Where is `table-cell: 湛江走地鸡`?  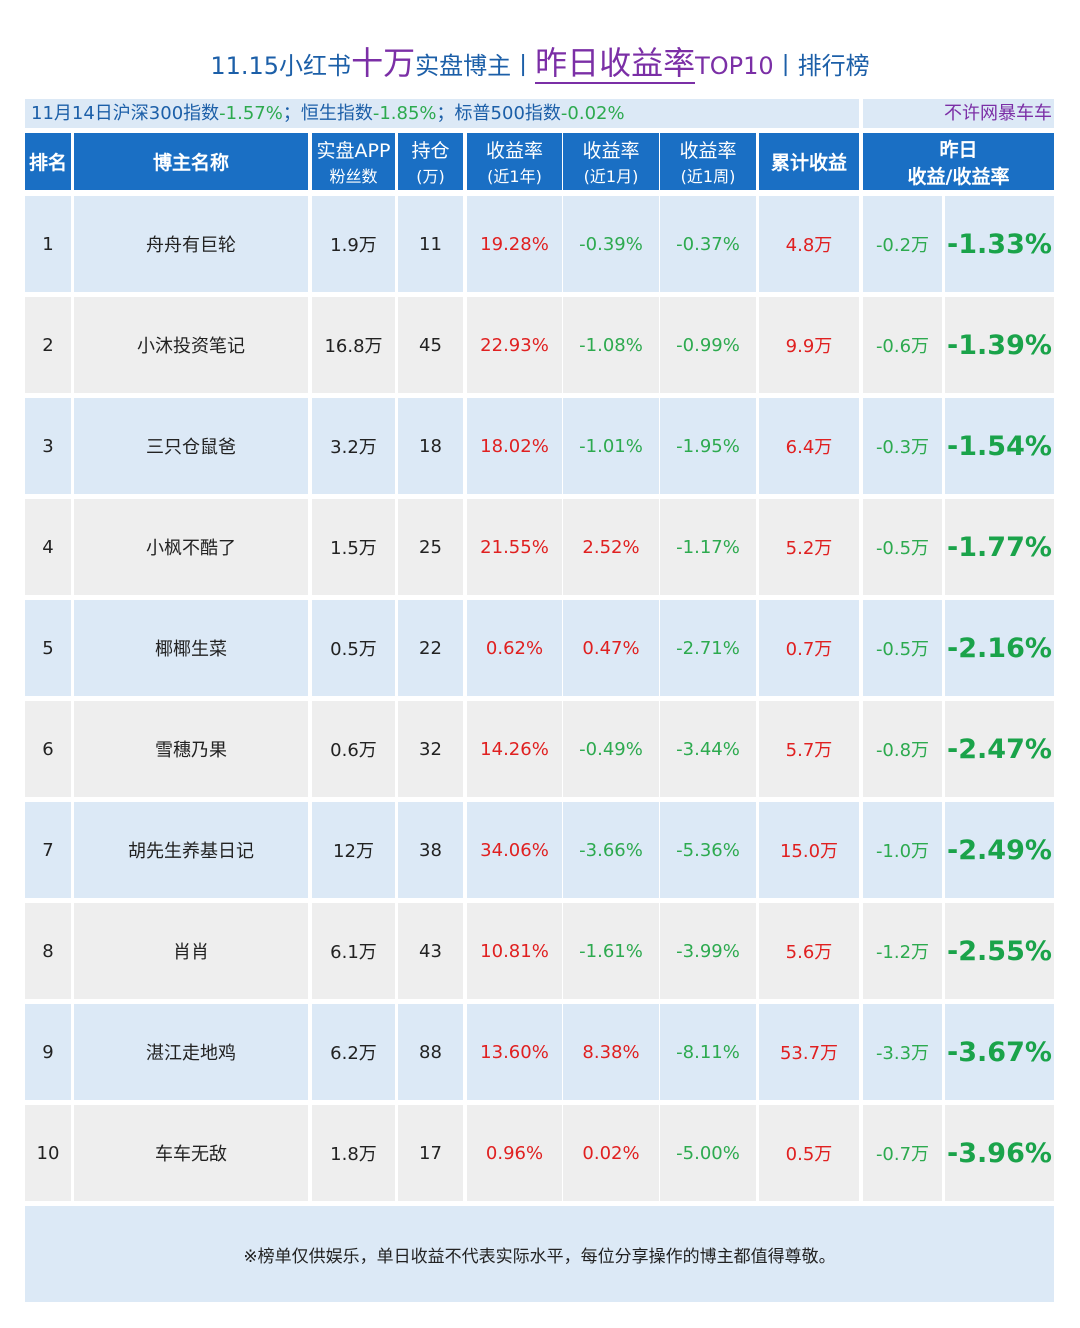 table-cell: 湛江走地鸡 is located at coordinates (191, 1052).